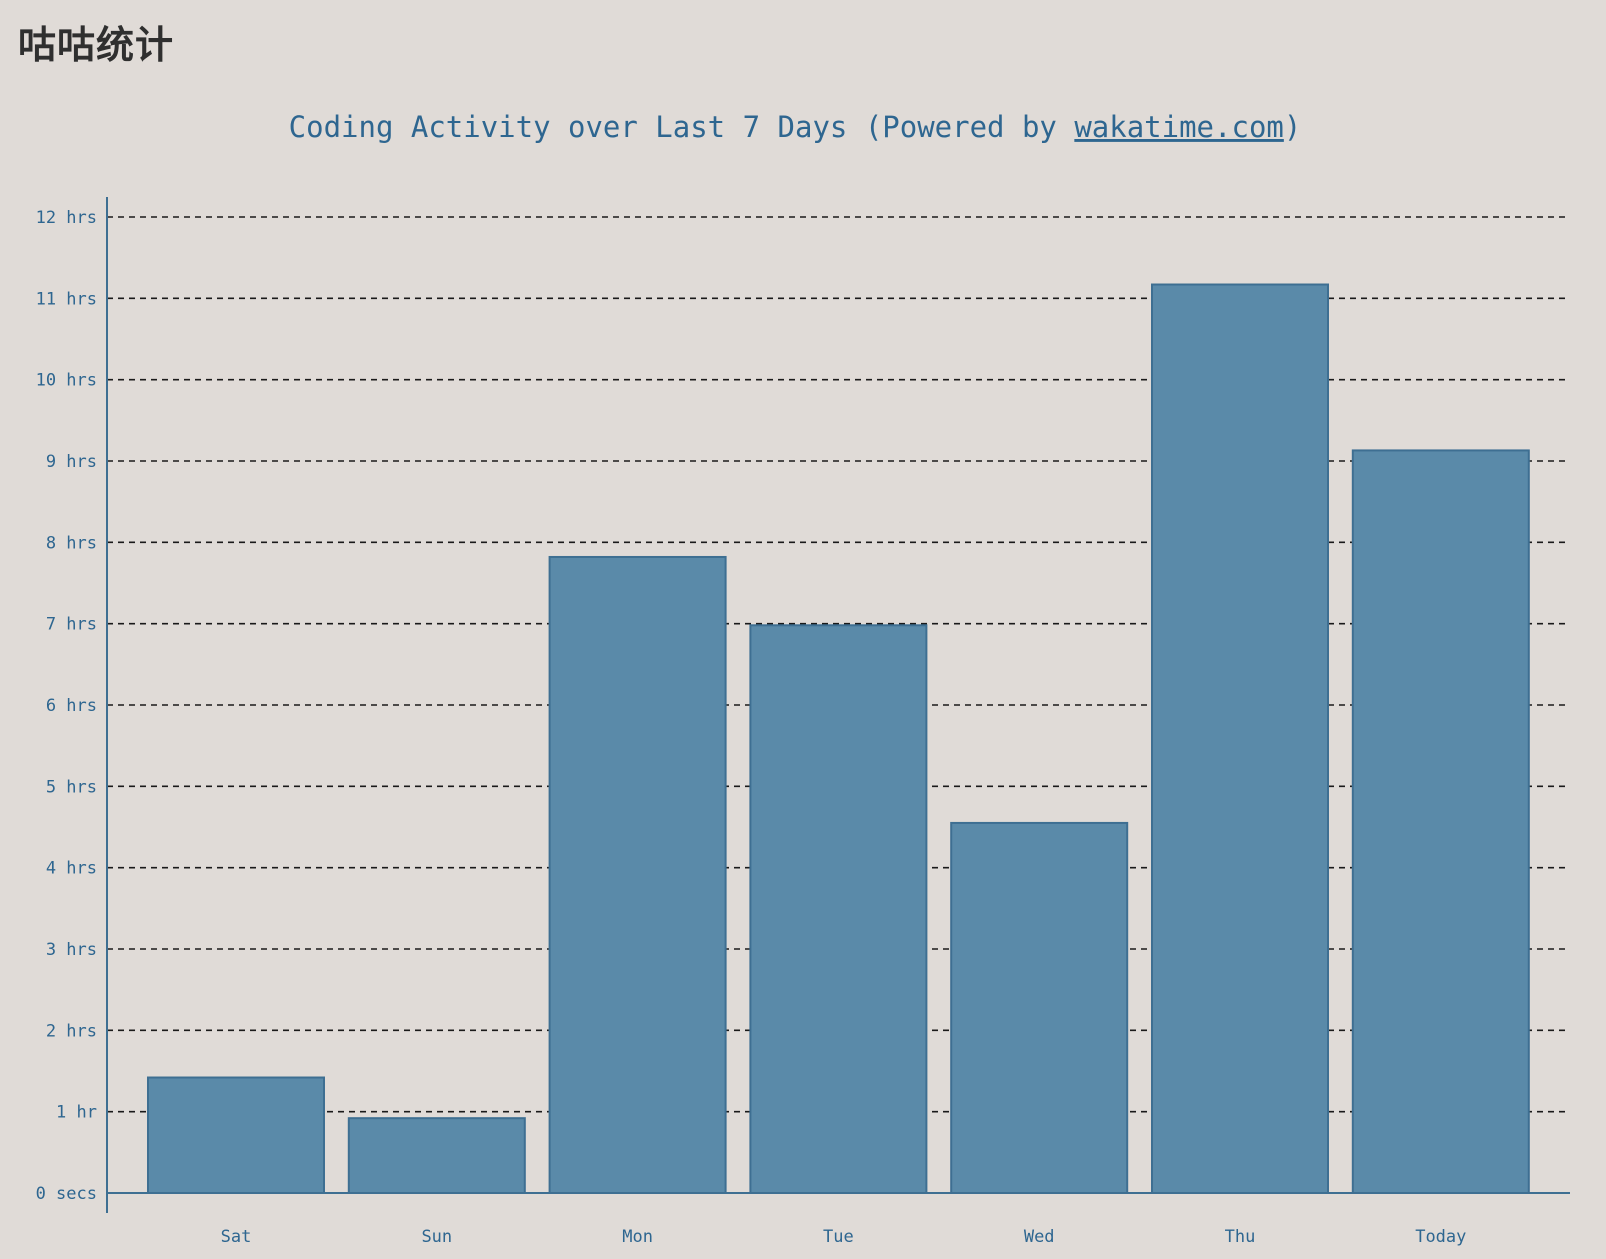  Describe the element at coordinates (1292, 127) in the screenshot. I see `chart-title-suffix: )` at that location.